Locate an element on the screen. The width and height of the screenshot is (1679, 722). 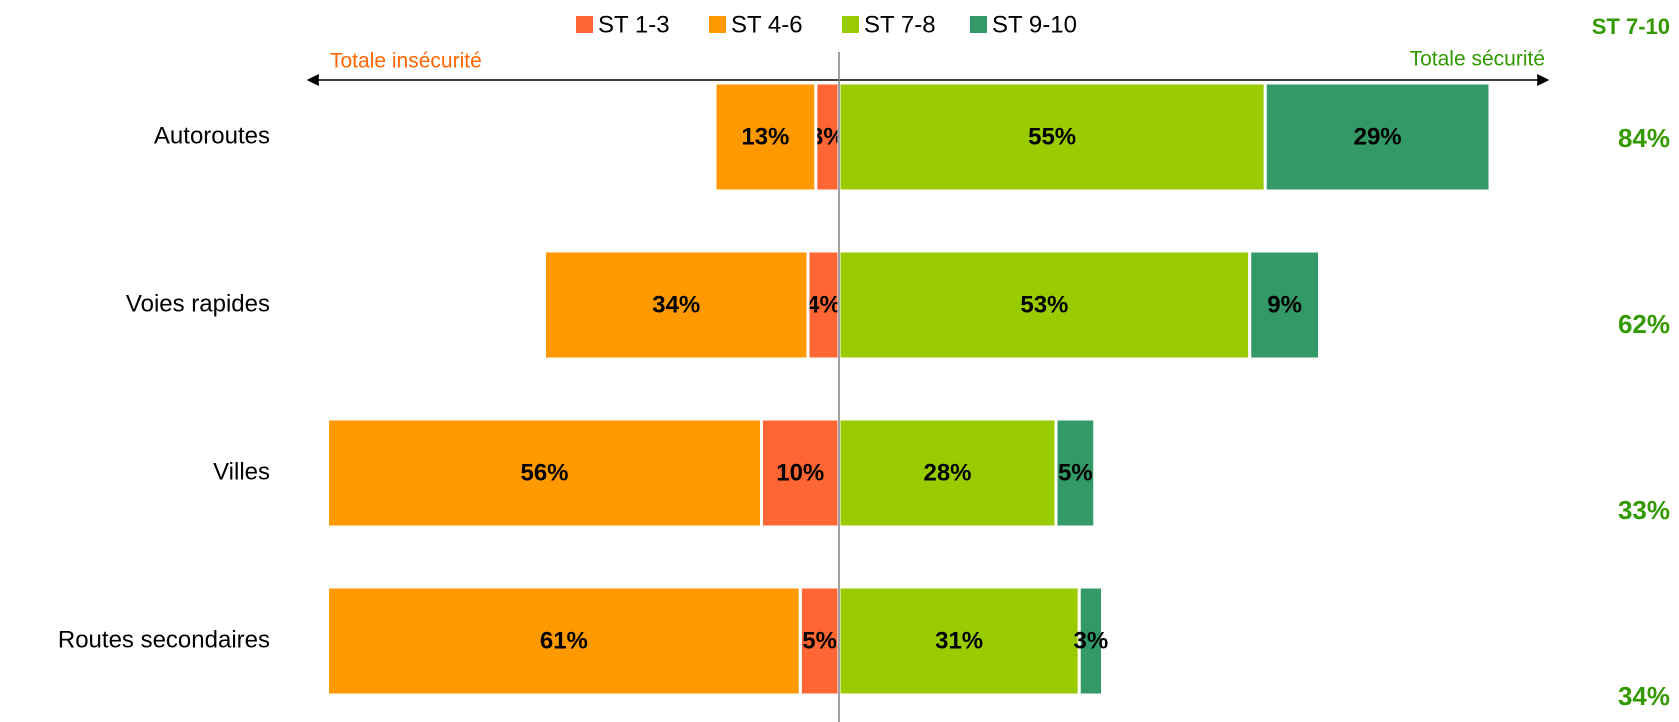
data-label: 31% is located at coordinates (959, 640).